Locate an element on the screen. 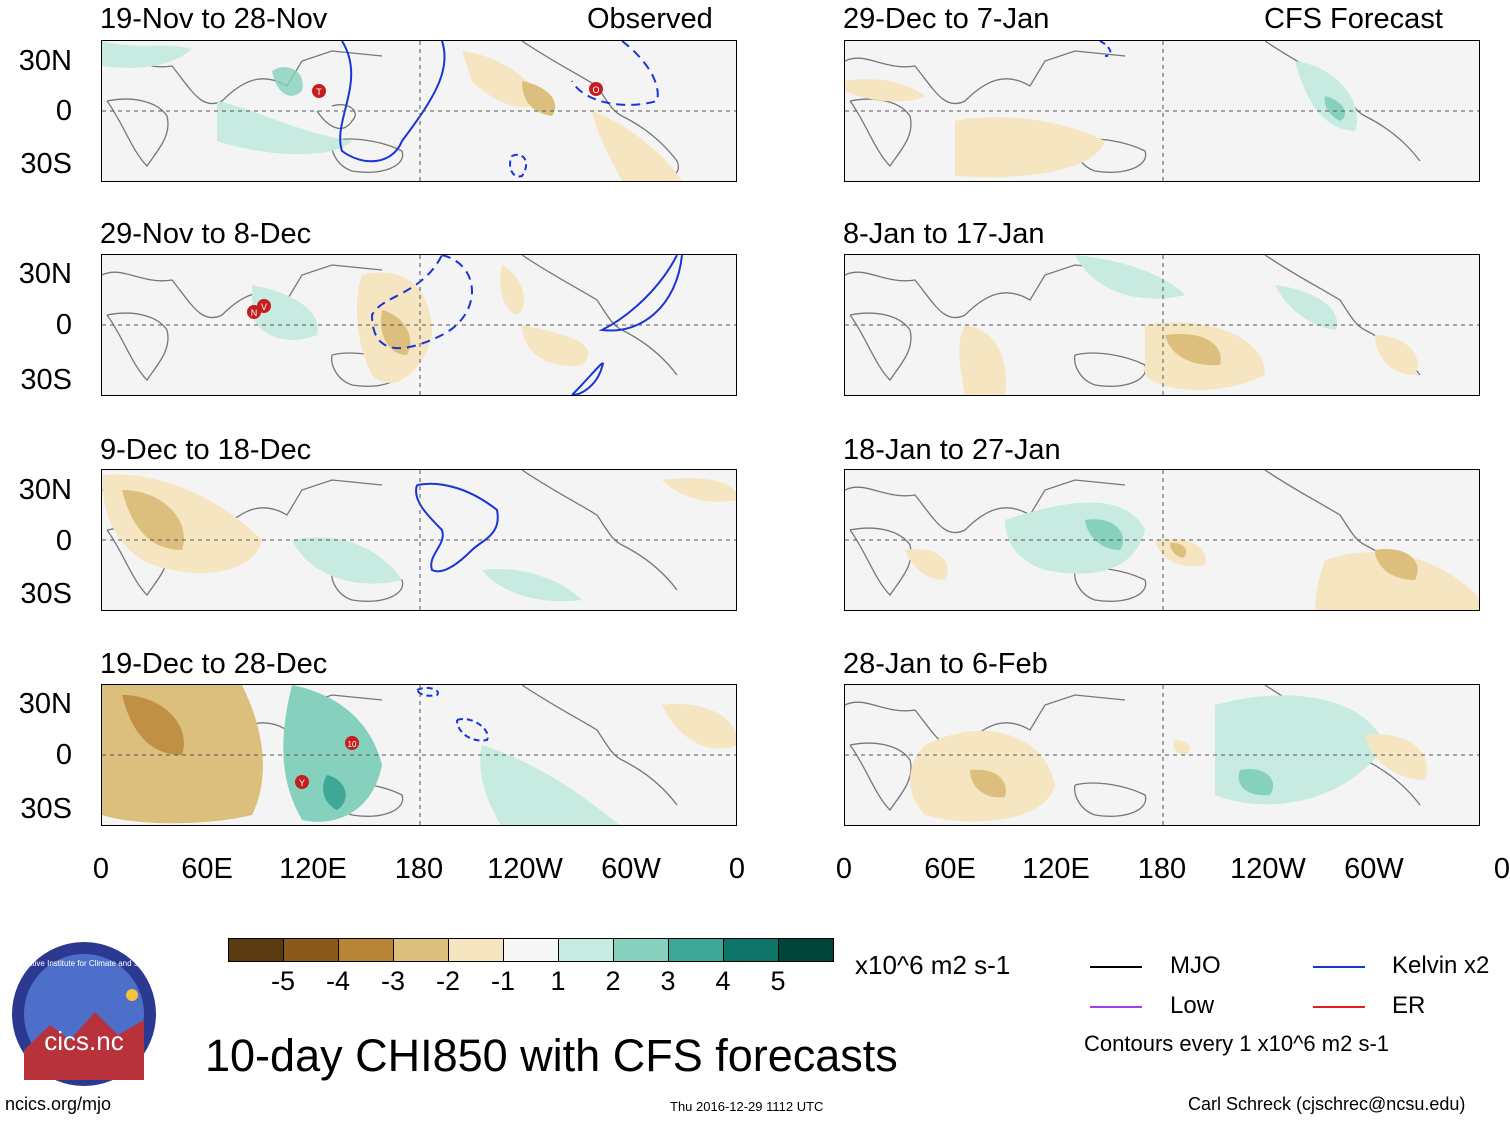  main-title: 10-day CHI850 with CFS forecasts is located at coordinates (551, 1055).